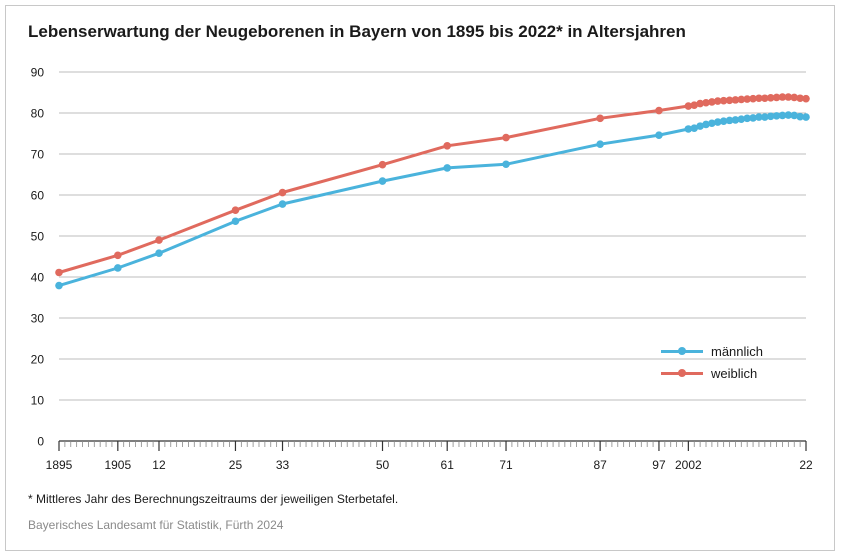  Describe the element at coordinates (59, 465) in the screenshot. I see `x-tick-label: 1895` at that location.